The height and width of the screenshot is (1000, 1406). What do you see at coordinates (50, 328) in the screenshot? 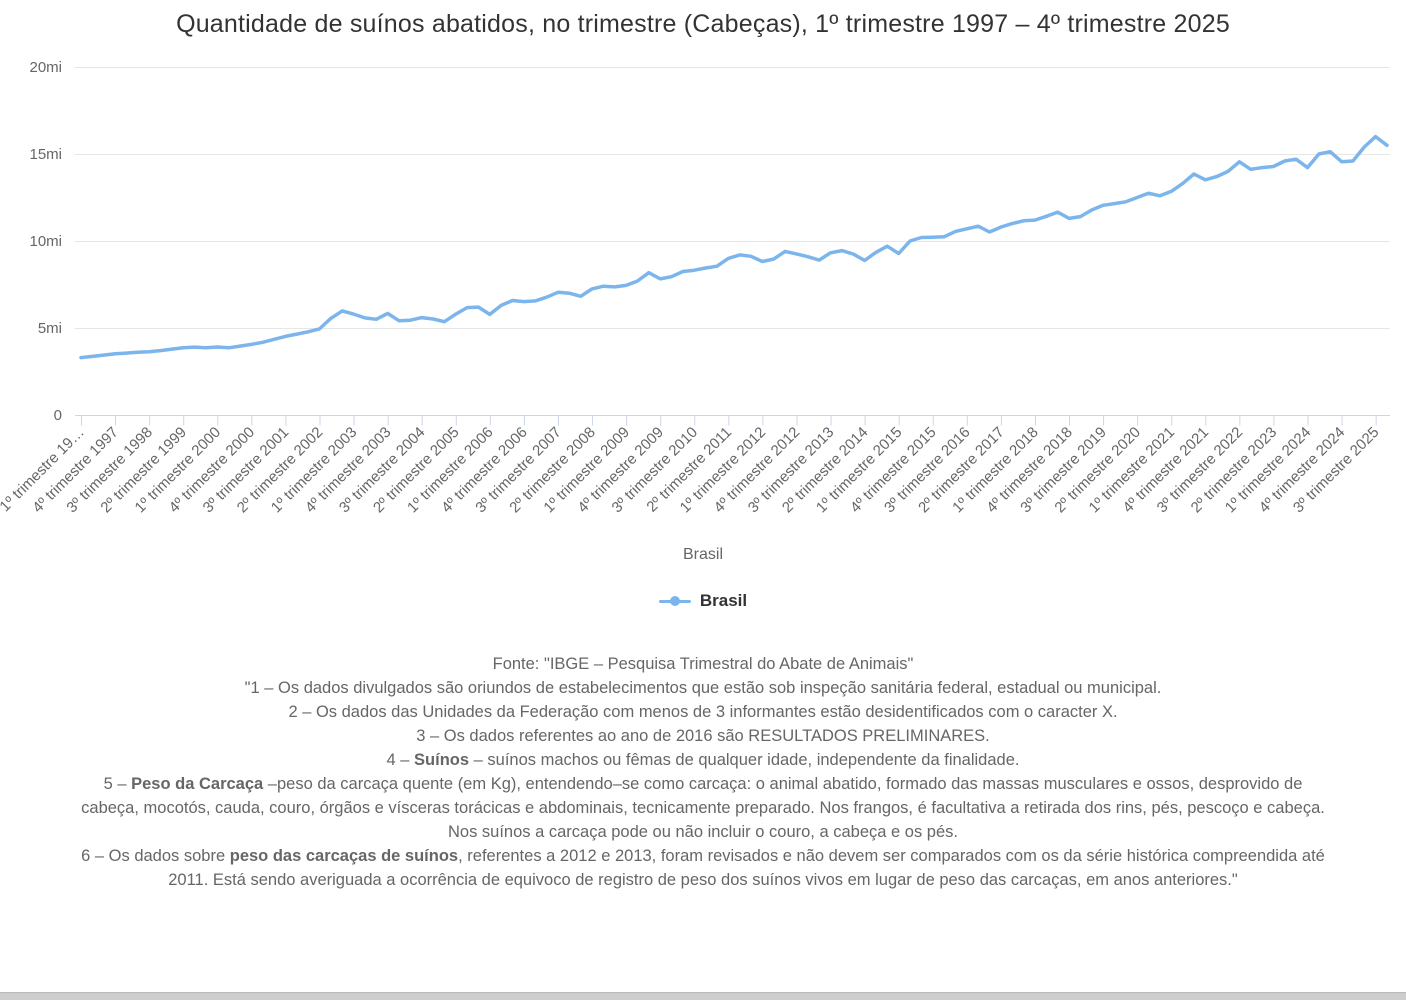
I see `y-axis-label: 5mi` at bounding box center [50, 328].